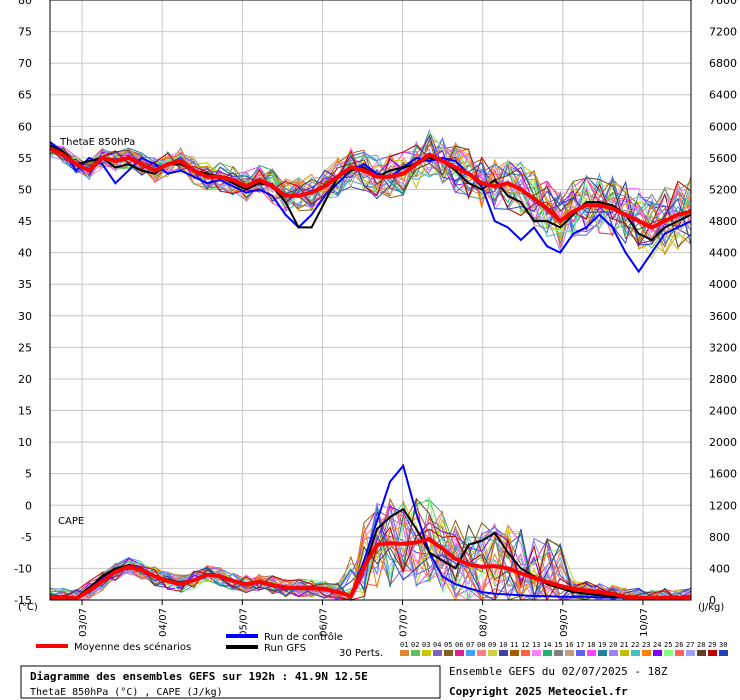 This screenshot has width=740, height=700. Describe the element at coordinates (361, 653) in the screenshot. I see `legend-perts-label: 30 Perts.` at that location.